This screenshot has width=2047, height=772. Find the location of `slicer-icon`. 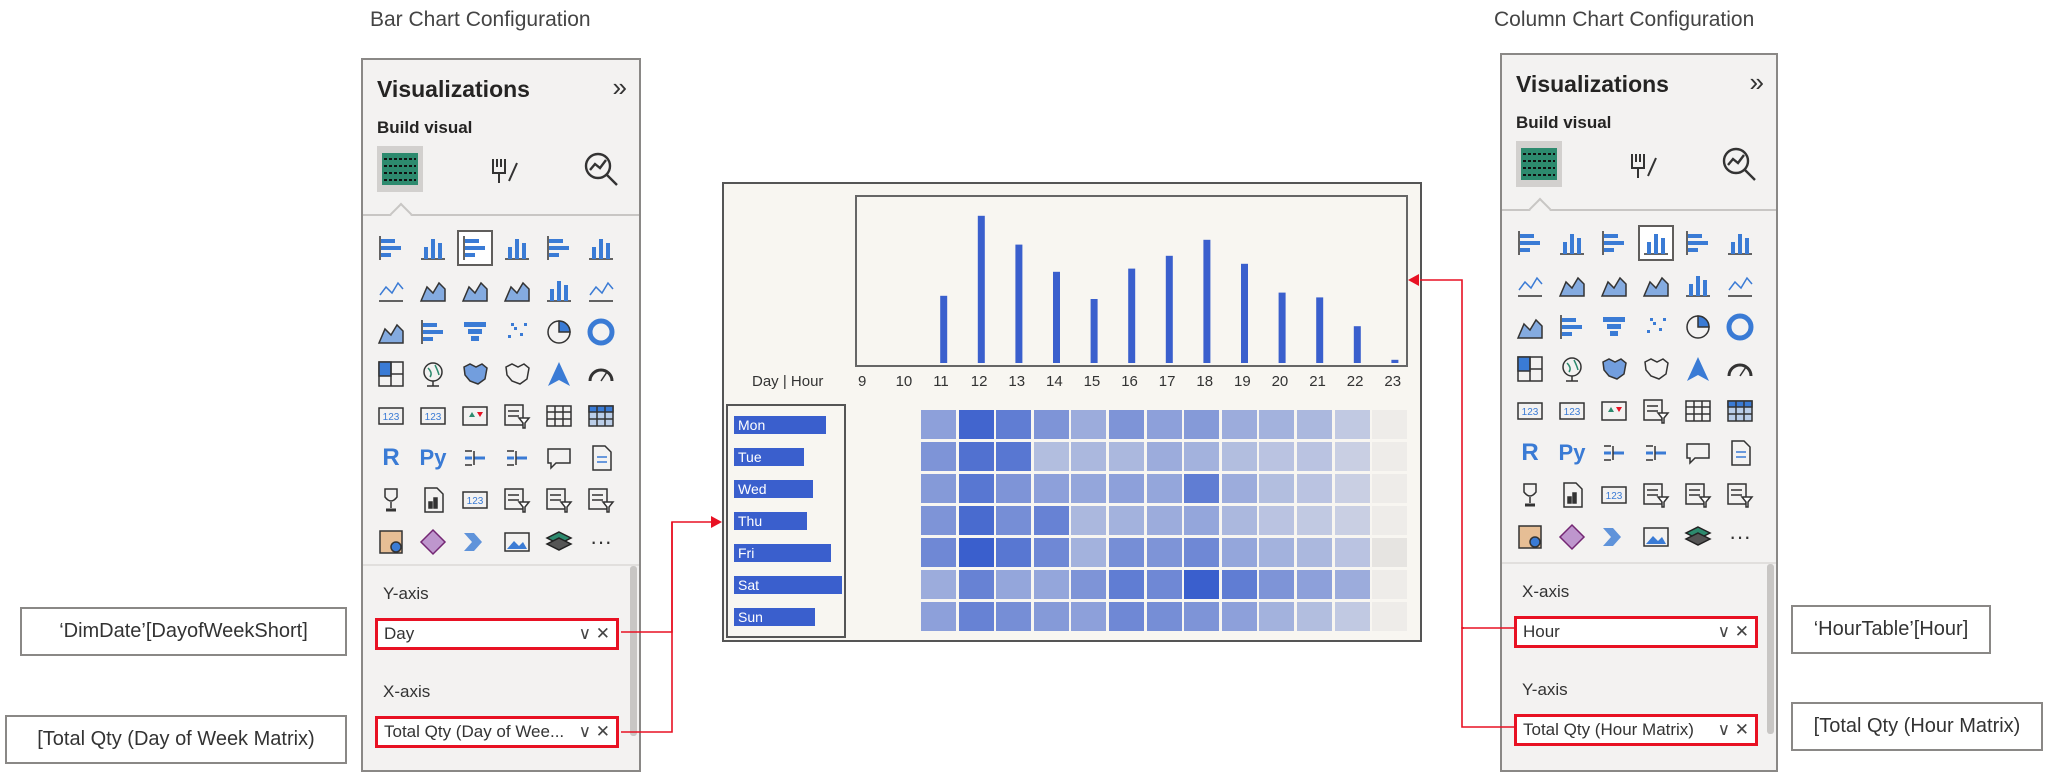

slicer-icon is located at coordinates (1656, 411).